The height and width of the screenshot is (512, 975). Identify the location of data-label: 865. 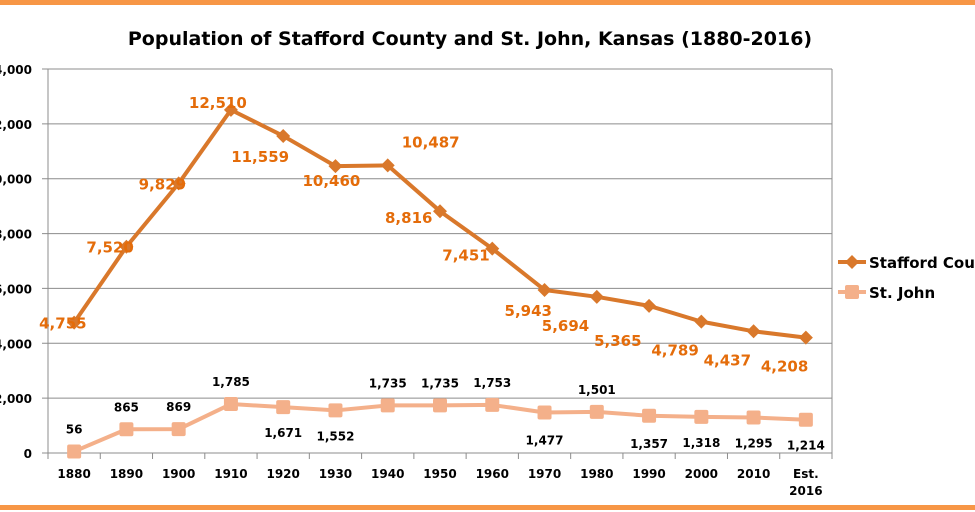
(126, 407).